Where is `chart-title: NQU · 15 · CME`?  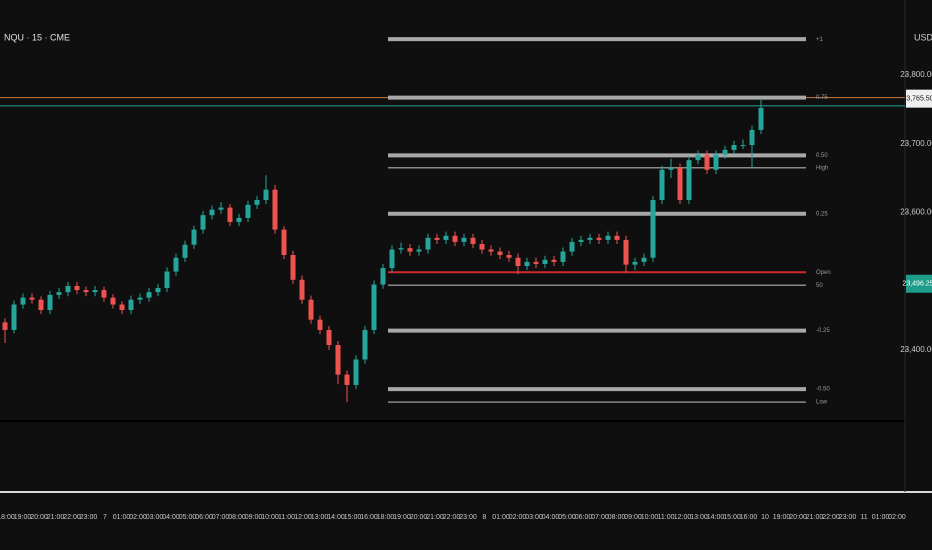
chart-title: NQU · 15 · CME is located at coordinates (37, 37).